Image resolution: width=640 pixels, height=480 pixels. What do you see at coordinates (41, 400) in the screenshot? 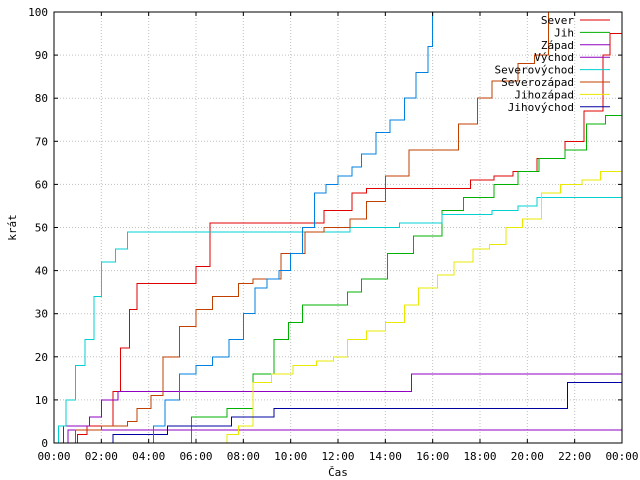
I see `y-tick-label: 10` at bounding box center [41, 400].